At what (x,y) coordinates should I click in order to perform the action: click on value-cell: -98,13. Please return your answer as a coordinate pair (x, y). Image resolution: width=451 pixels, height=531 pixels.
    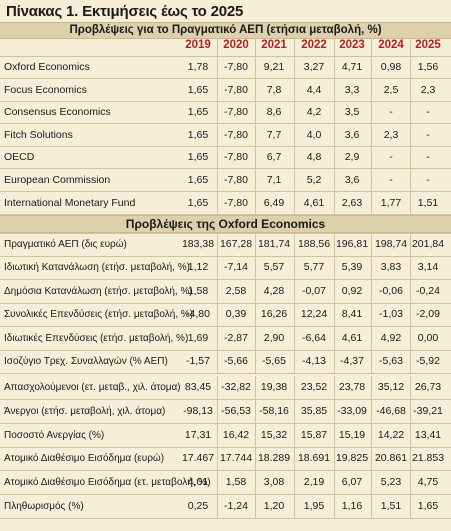
    Looking at the image, I should click on (198, 410).